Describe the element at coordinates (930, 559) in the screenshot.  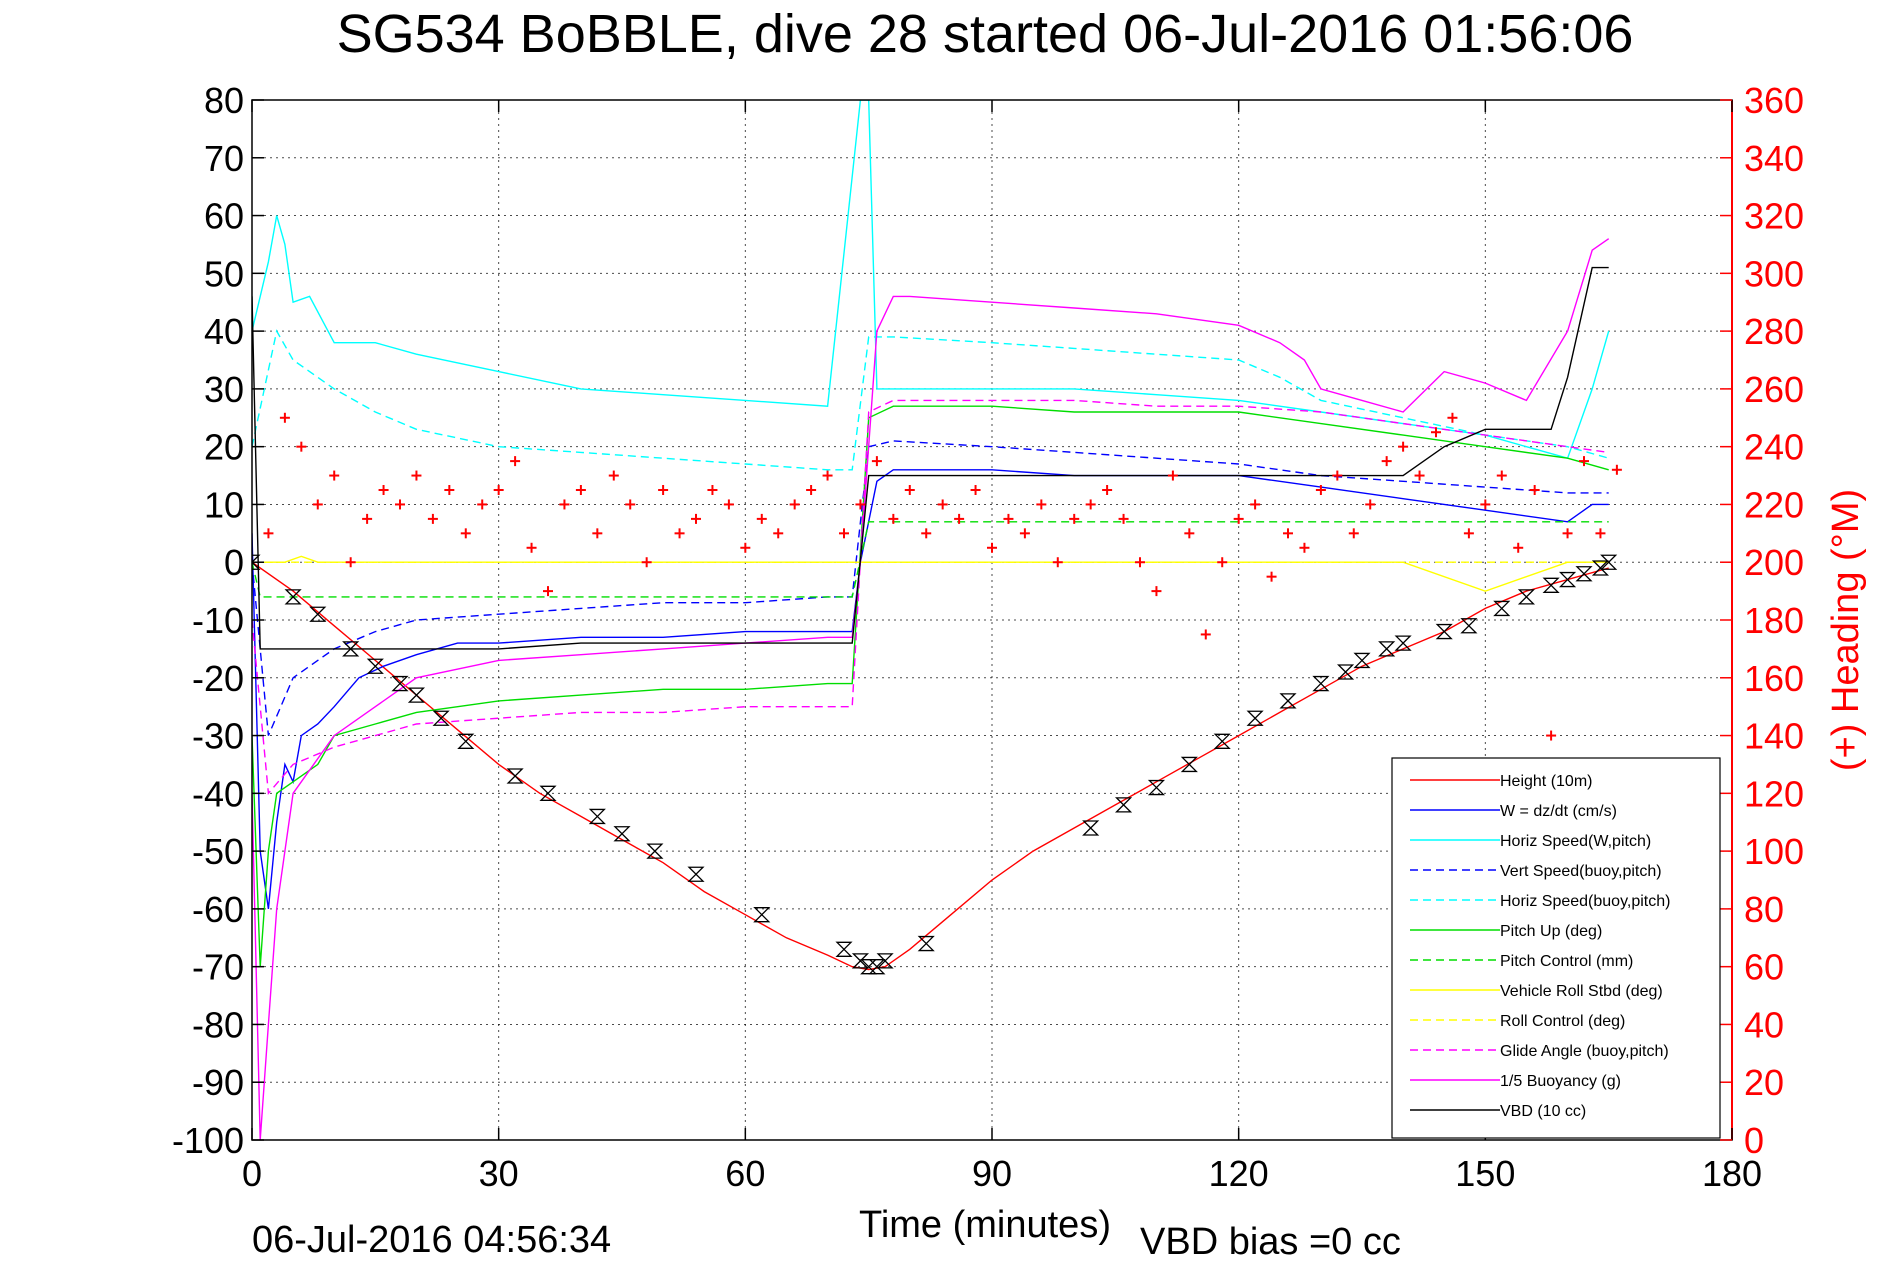
I see `series-pitch-control-mm` at that location.